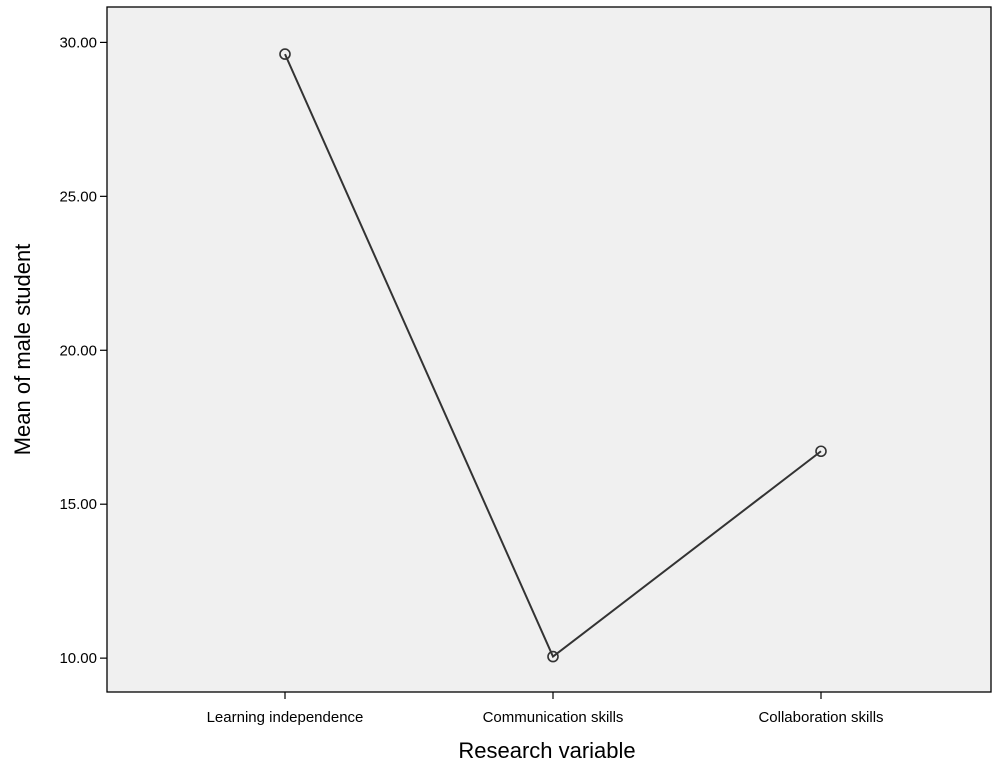 This screenshot has width=992, height=766. What do you see at coordinates (285, 717) in the screenshot?
I see `x-category-label: Learning independence` at bounding box center [285, 717].